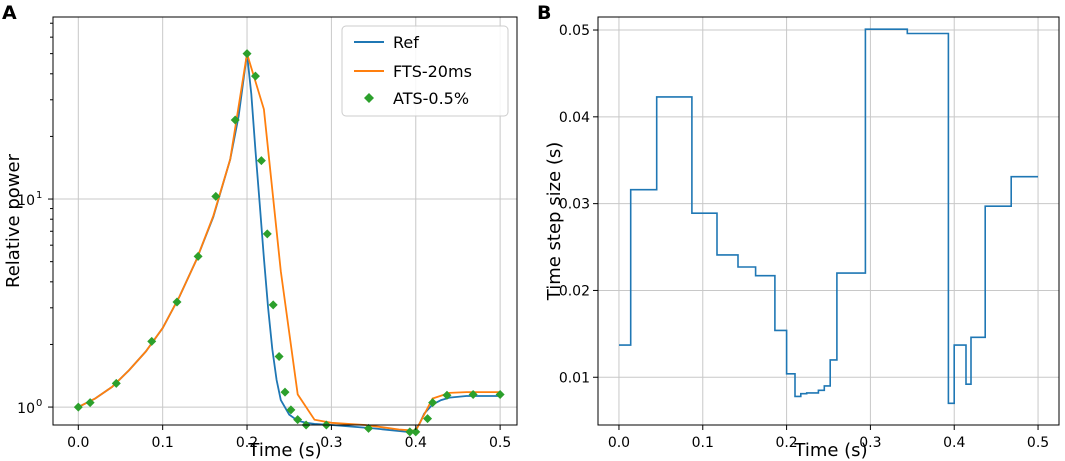 This screenshot has height=461, width=1065. I want to click on legend-ats-label: ATS-0.5%, so click(431, 98).